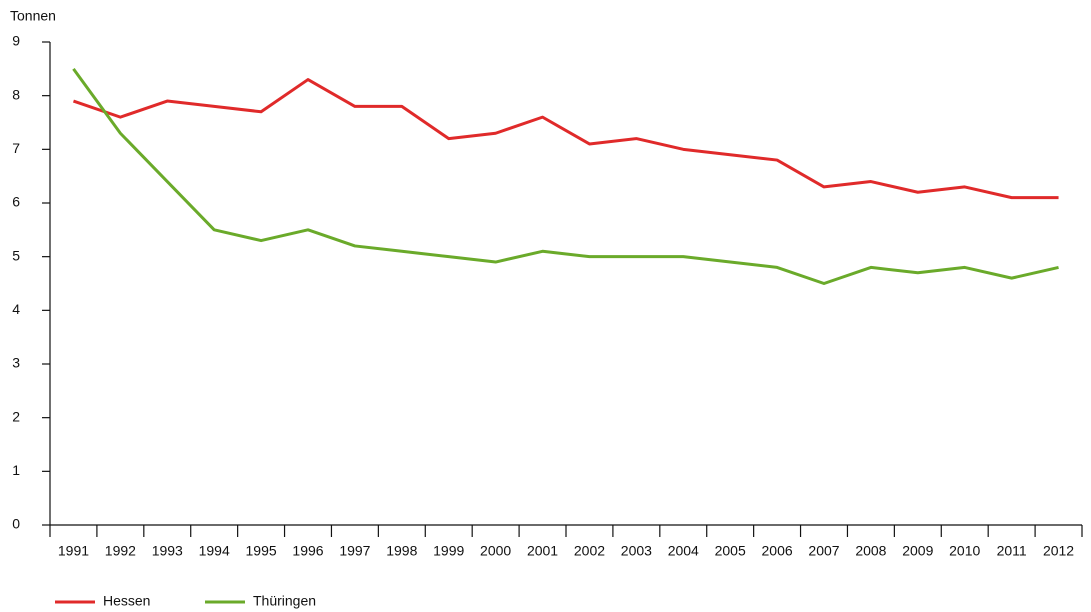  I want to click on y-tick-label: 0, so click(16, 524).